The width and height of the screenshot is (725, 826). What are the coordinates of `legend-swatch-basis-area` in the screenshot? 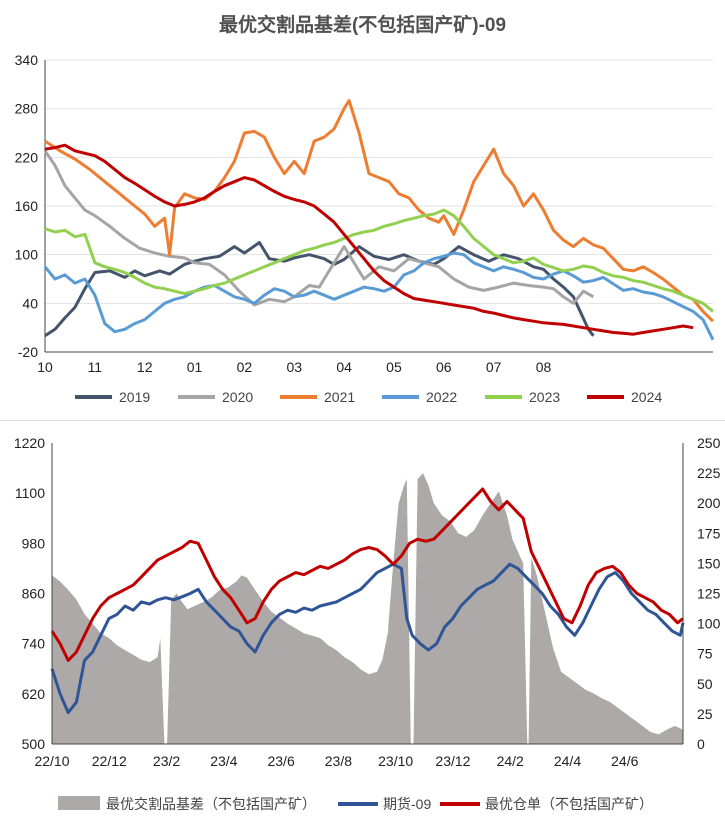 It's located at (79, 803).